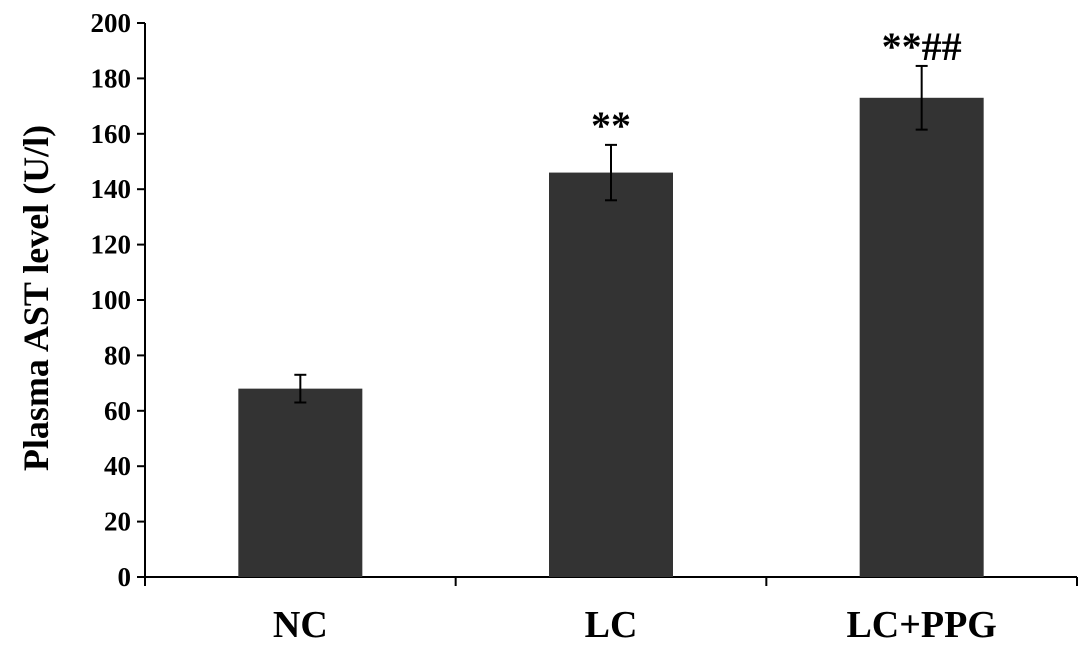 This screenshot has height=650, width=1087. I want to click on bar-nc, so click(300, 482).